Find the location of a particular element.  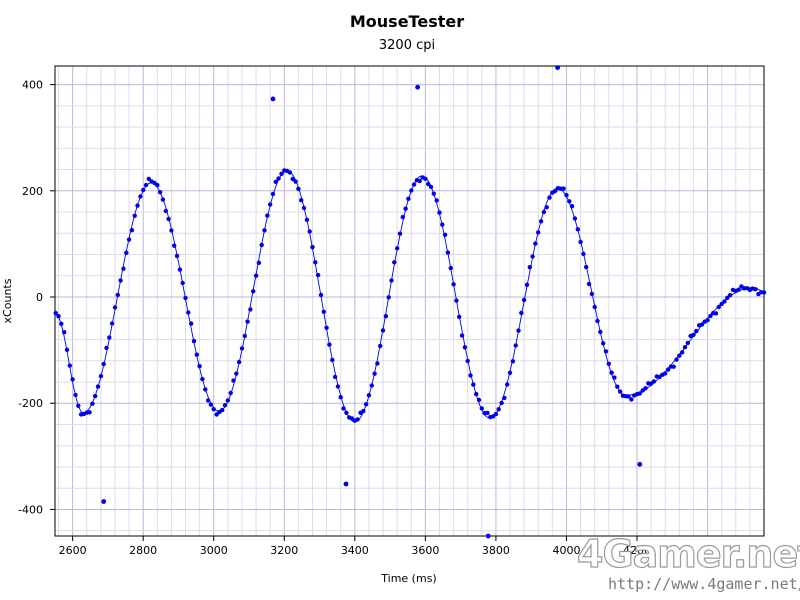

y-tick-label: 200 is located at coordinates (32, 191).